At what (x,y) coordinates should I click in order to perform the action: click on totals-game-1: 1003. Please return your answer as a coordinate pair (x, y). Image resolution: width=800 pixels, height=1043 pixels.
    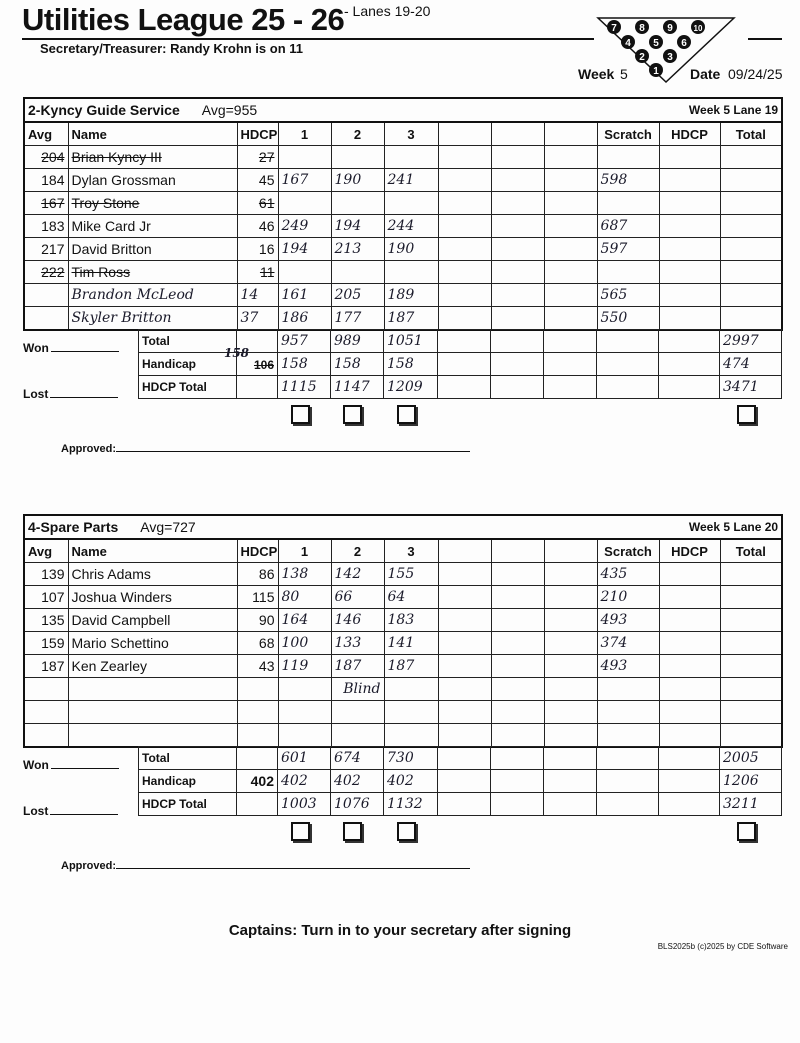
    Looking at the image, I should click on (304, 804).